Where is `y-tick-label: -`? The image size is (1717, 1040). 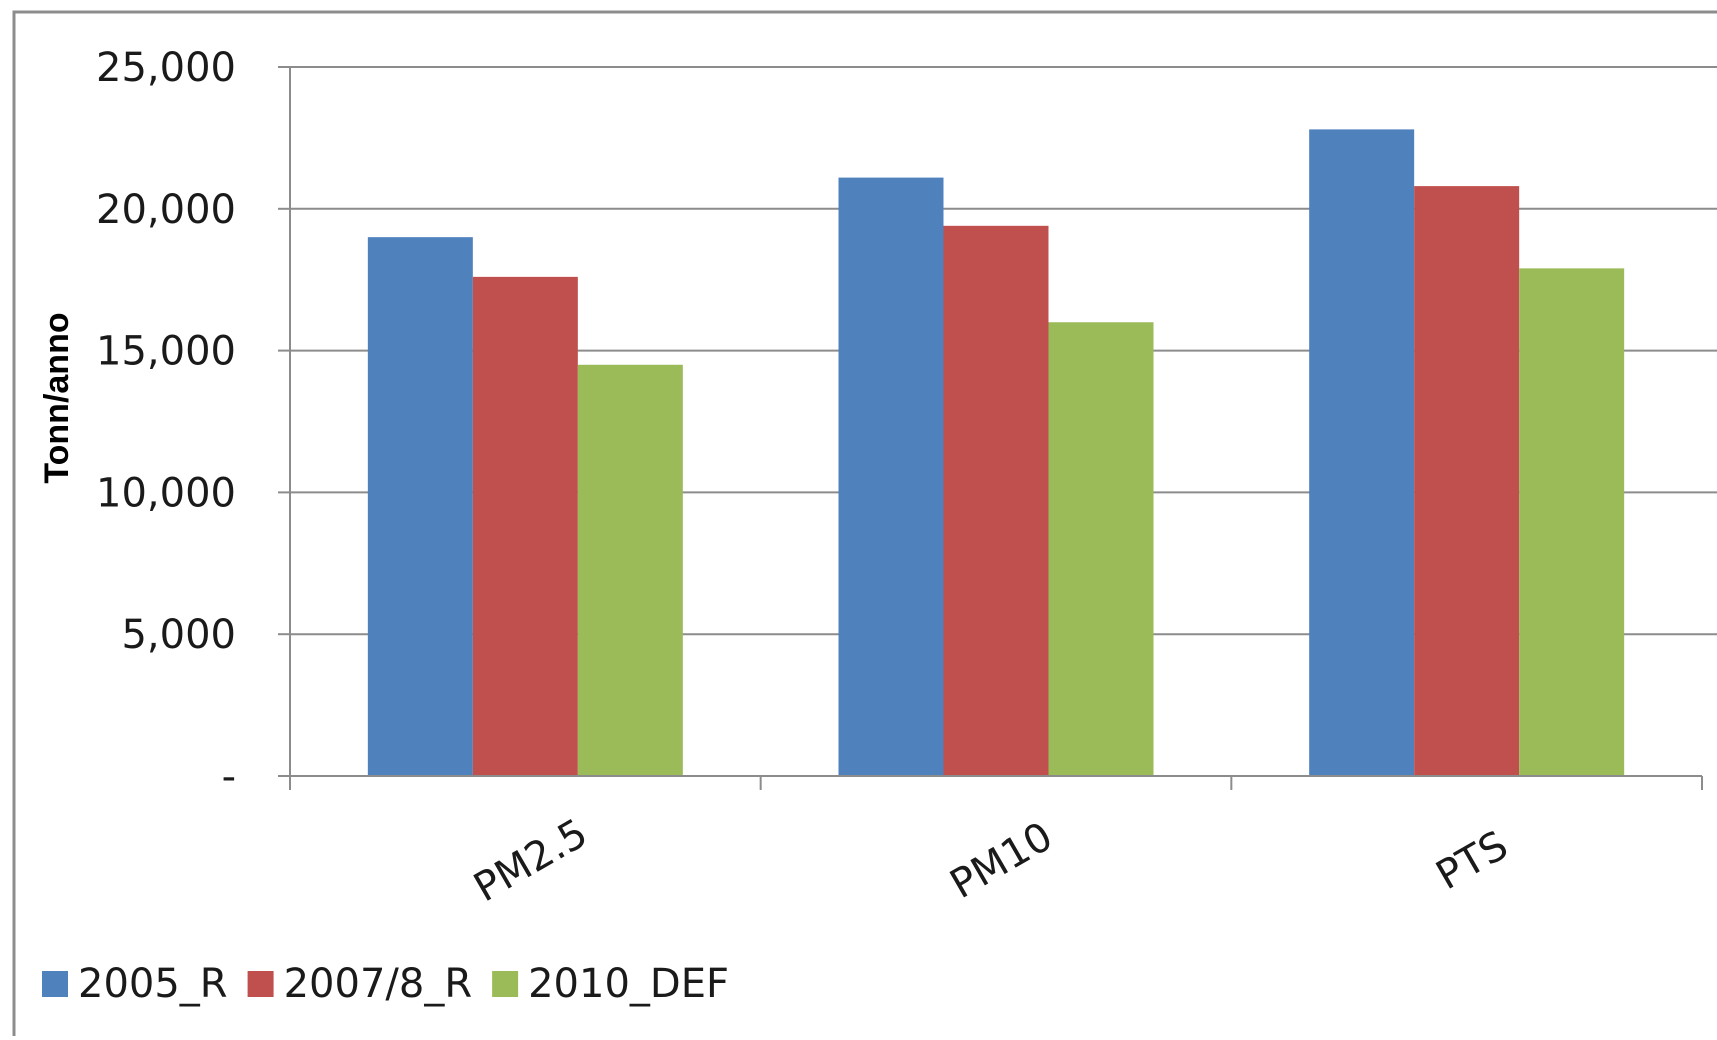
y-tick-label: - is located at coordinates (229, 777).